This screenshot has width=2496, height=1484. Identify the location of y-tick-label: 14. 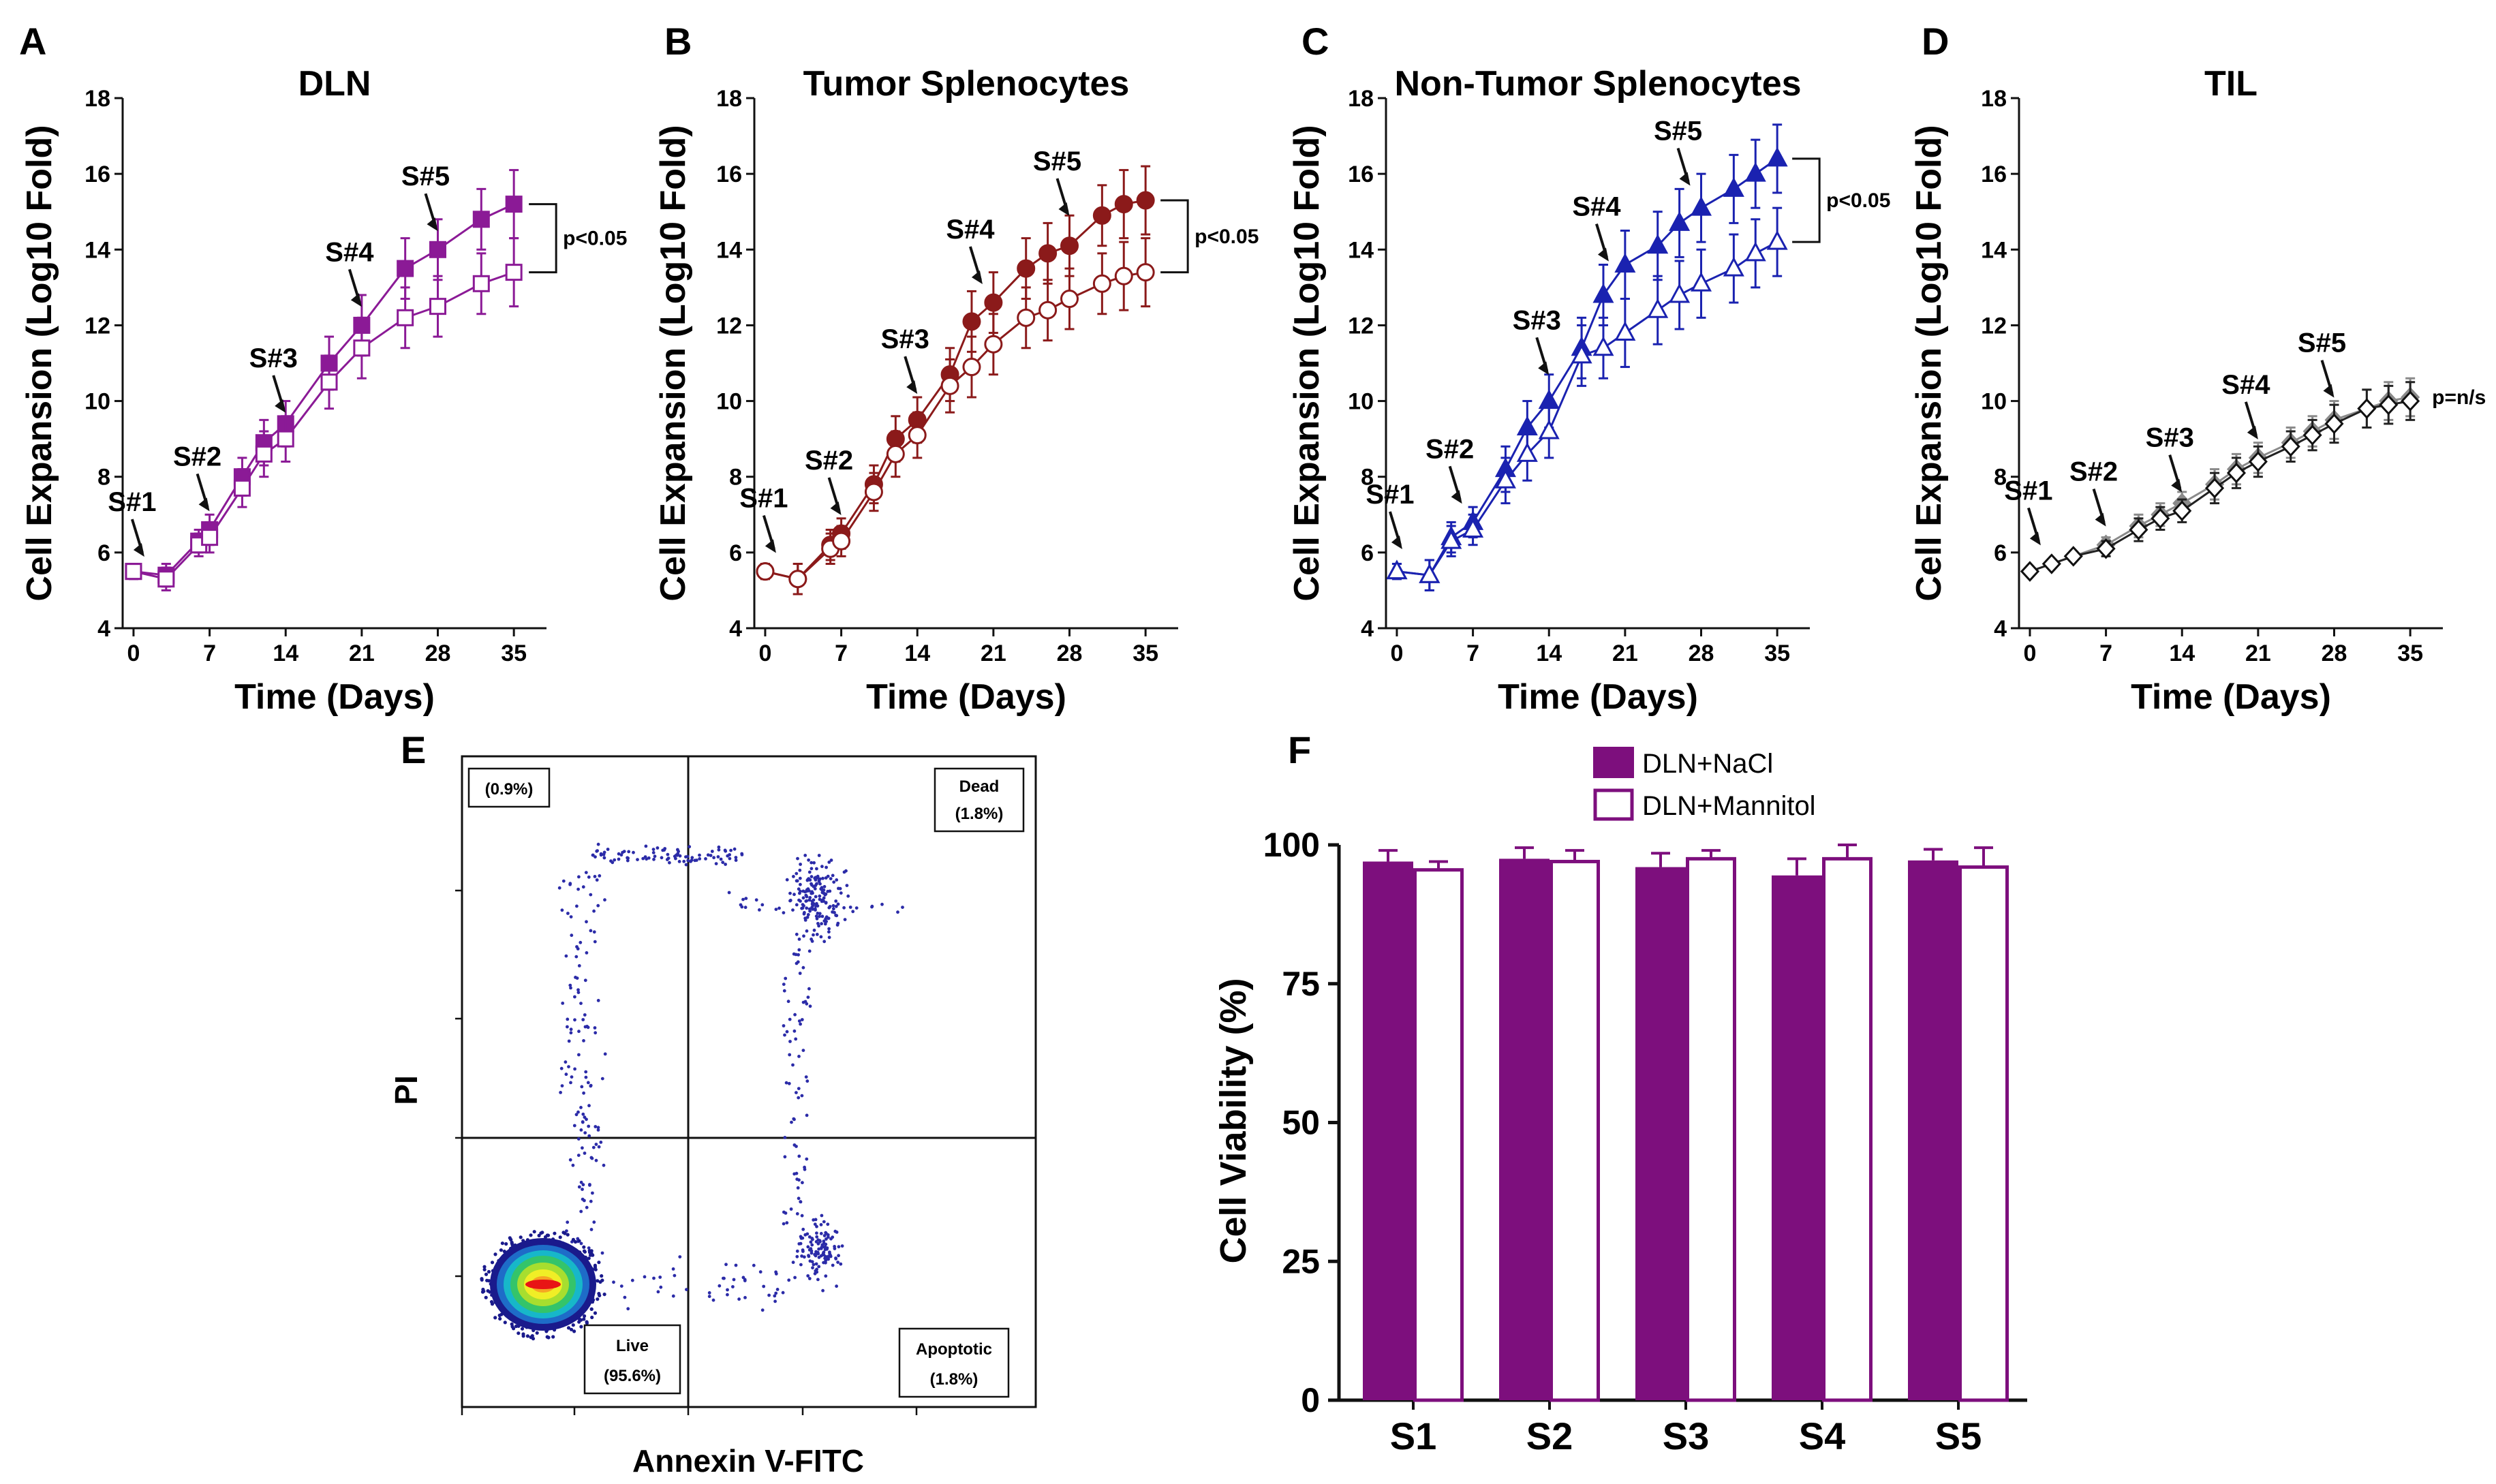
(97, 250).